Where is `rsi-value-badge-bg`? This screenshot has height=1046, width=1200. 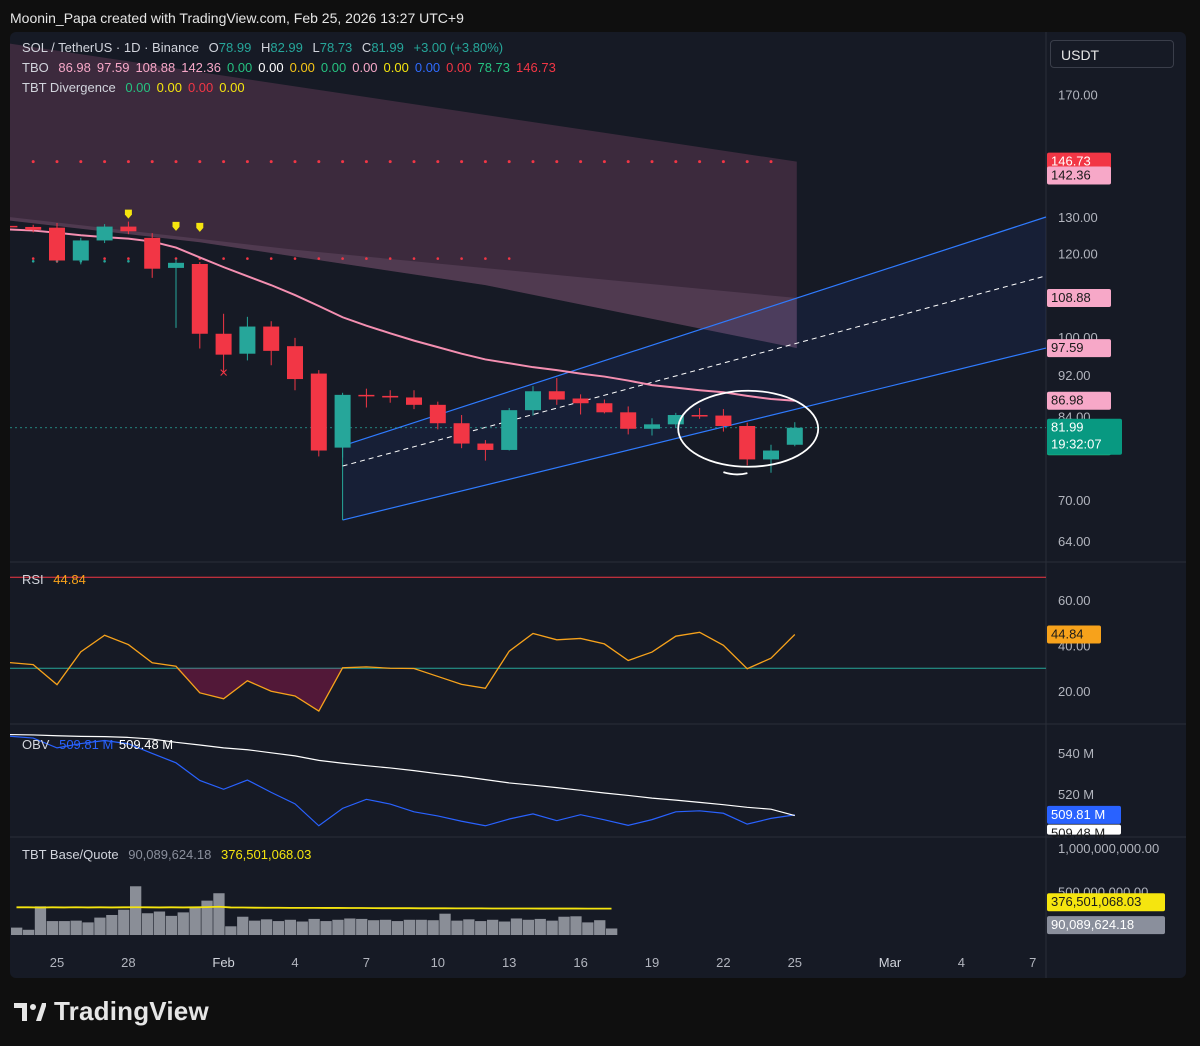 rsi-value-badge-bg is located at coordinates (1074, 634).